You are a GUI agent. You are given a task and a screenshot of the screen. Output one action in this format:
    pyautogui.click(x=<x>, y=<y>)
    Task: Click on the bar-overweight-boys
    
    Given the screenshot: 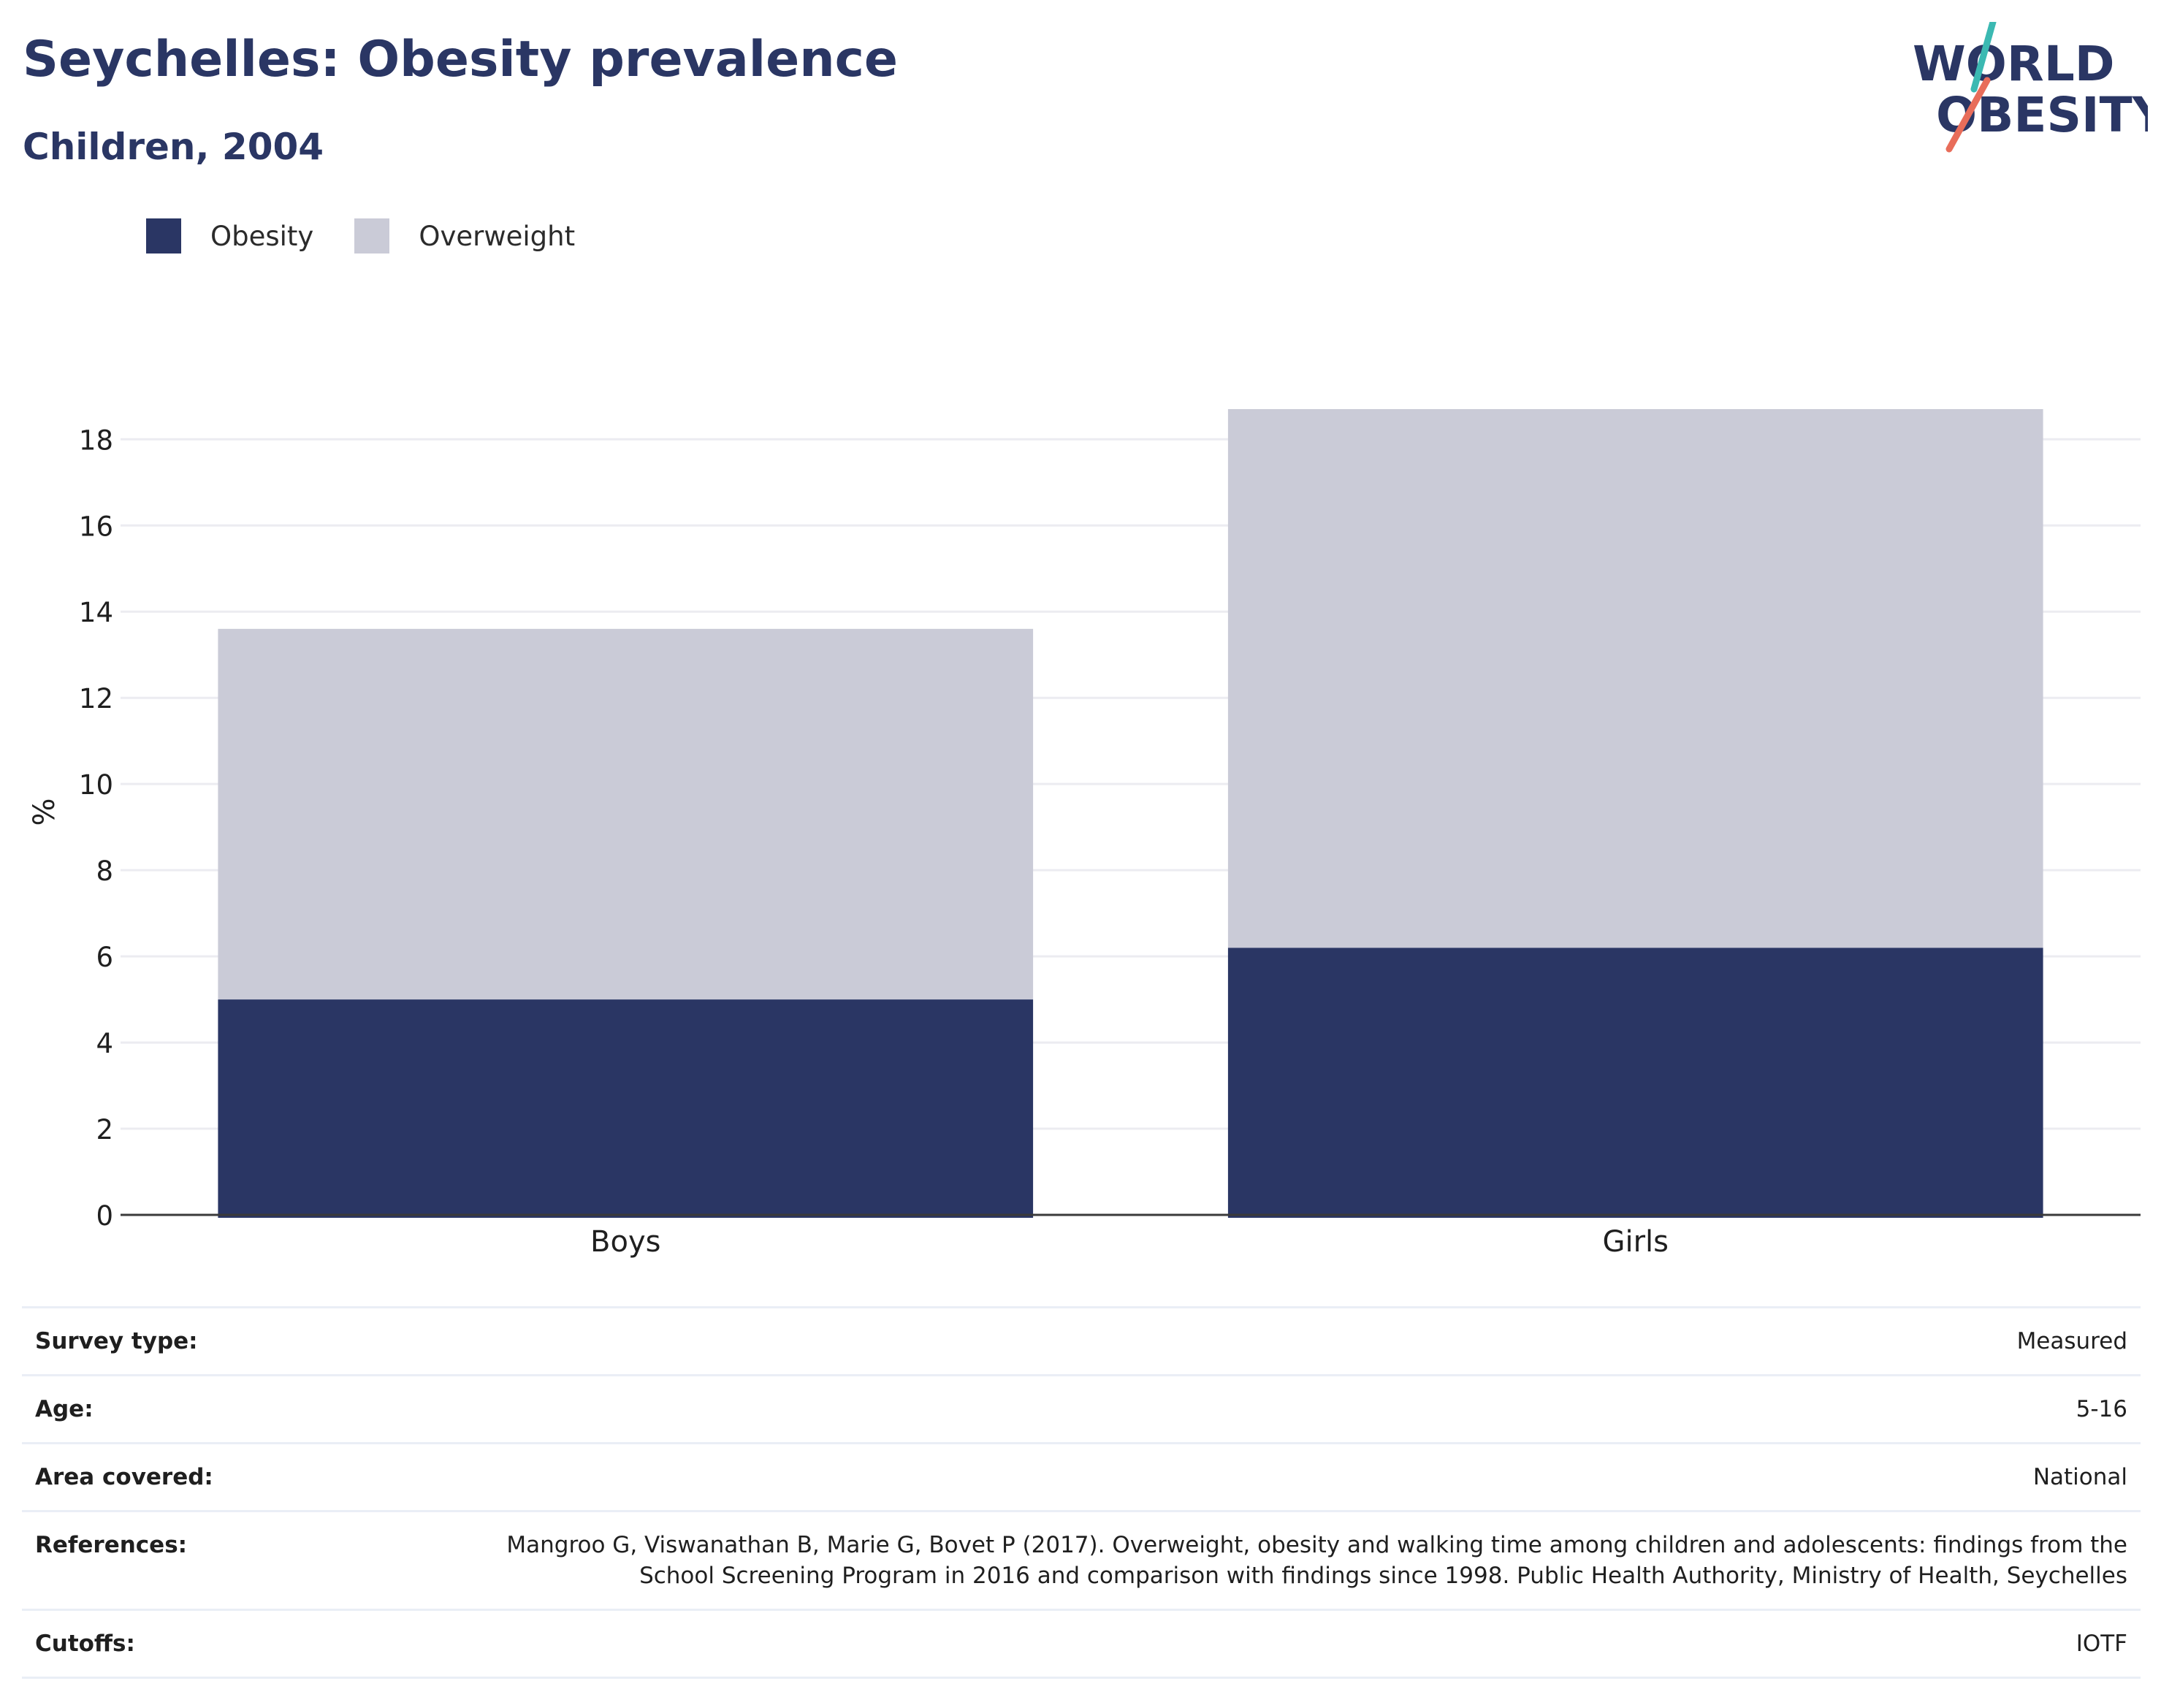 What is the action you would take?
    pyautogui.click(x=626, y=814)
    